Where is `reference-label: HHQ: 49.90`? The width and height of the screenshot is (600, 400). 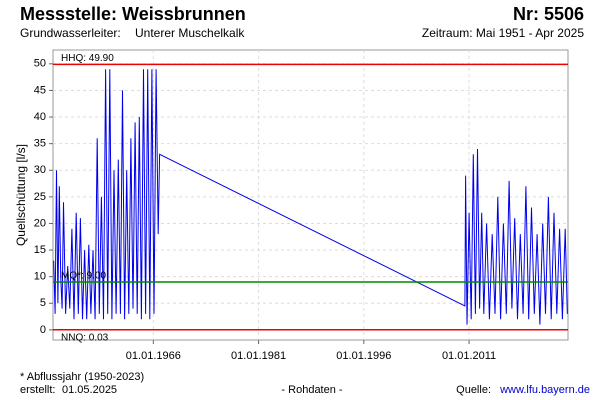
reference-label: HHQ: 49.90 is located at coordinates (87, 58).